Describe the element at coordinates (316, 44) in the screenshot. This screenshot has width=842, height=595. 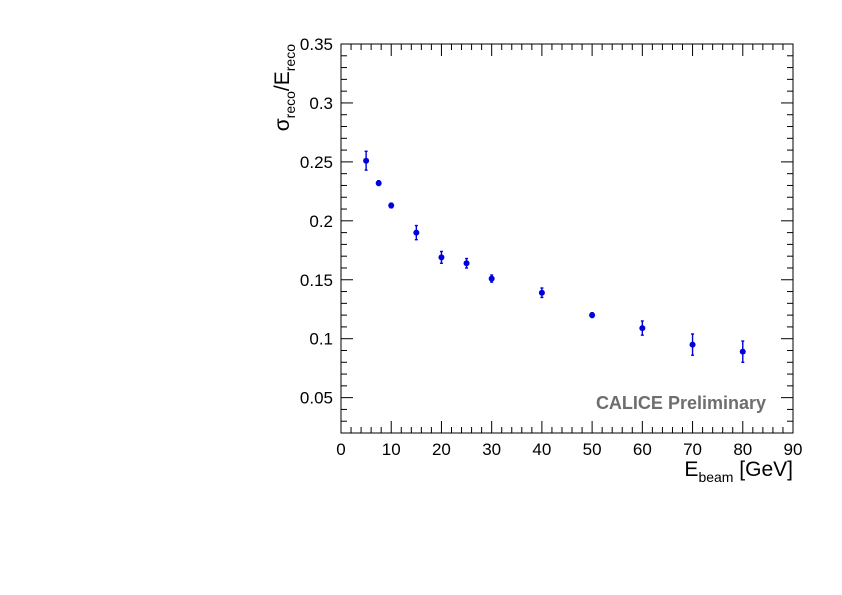
I see `y-tick-label: 0.35` at that location.